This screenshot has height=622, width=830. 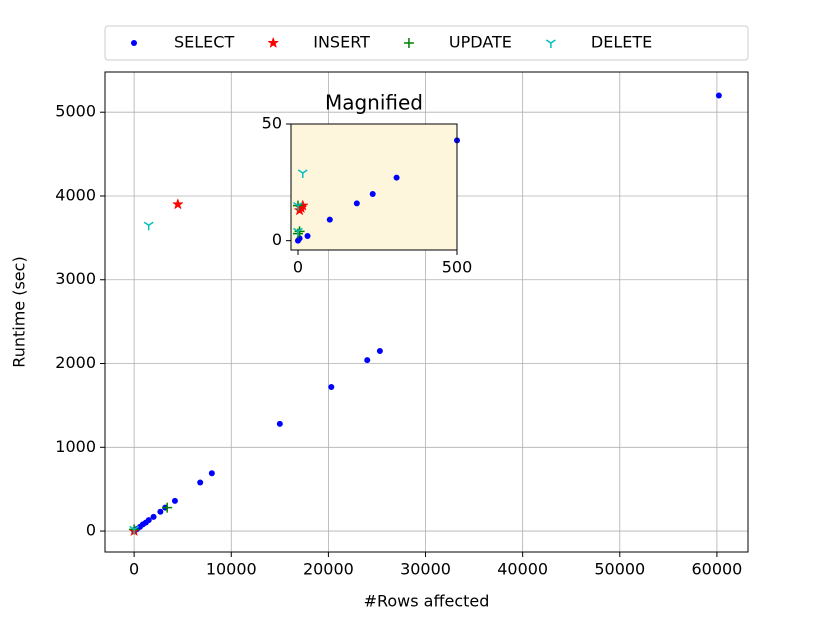 I want to click on plot-frame, so click(x=374, y=187).